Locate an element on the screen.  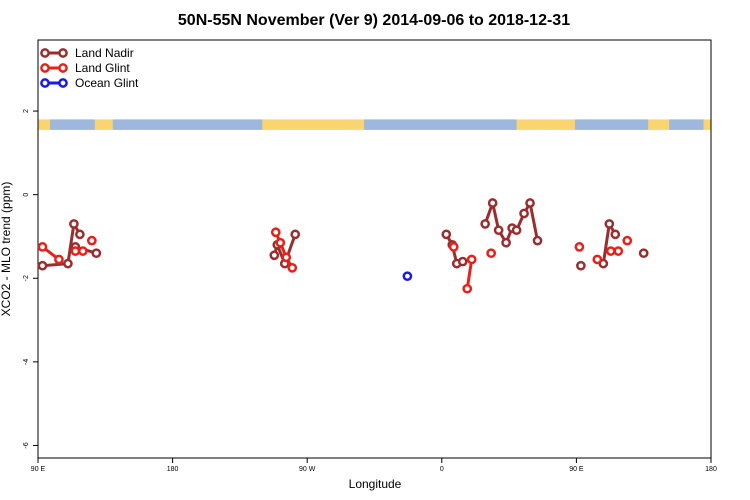
y-tick-label: -2 is located at coordinates (26, 278).